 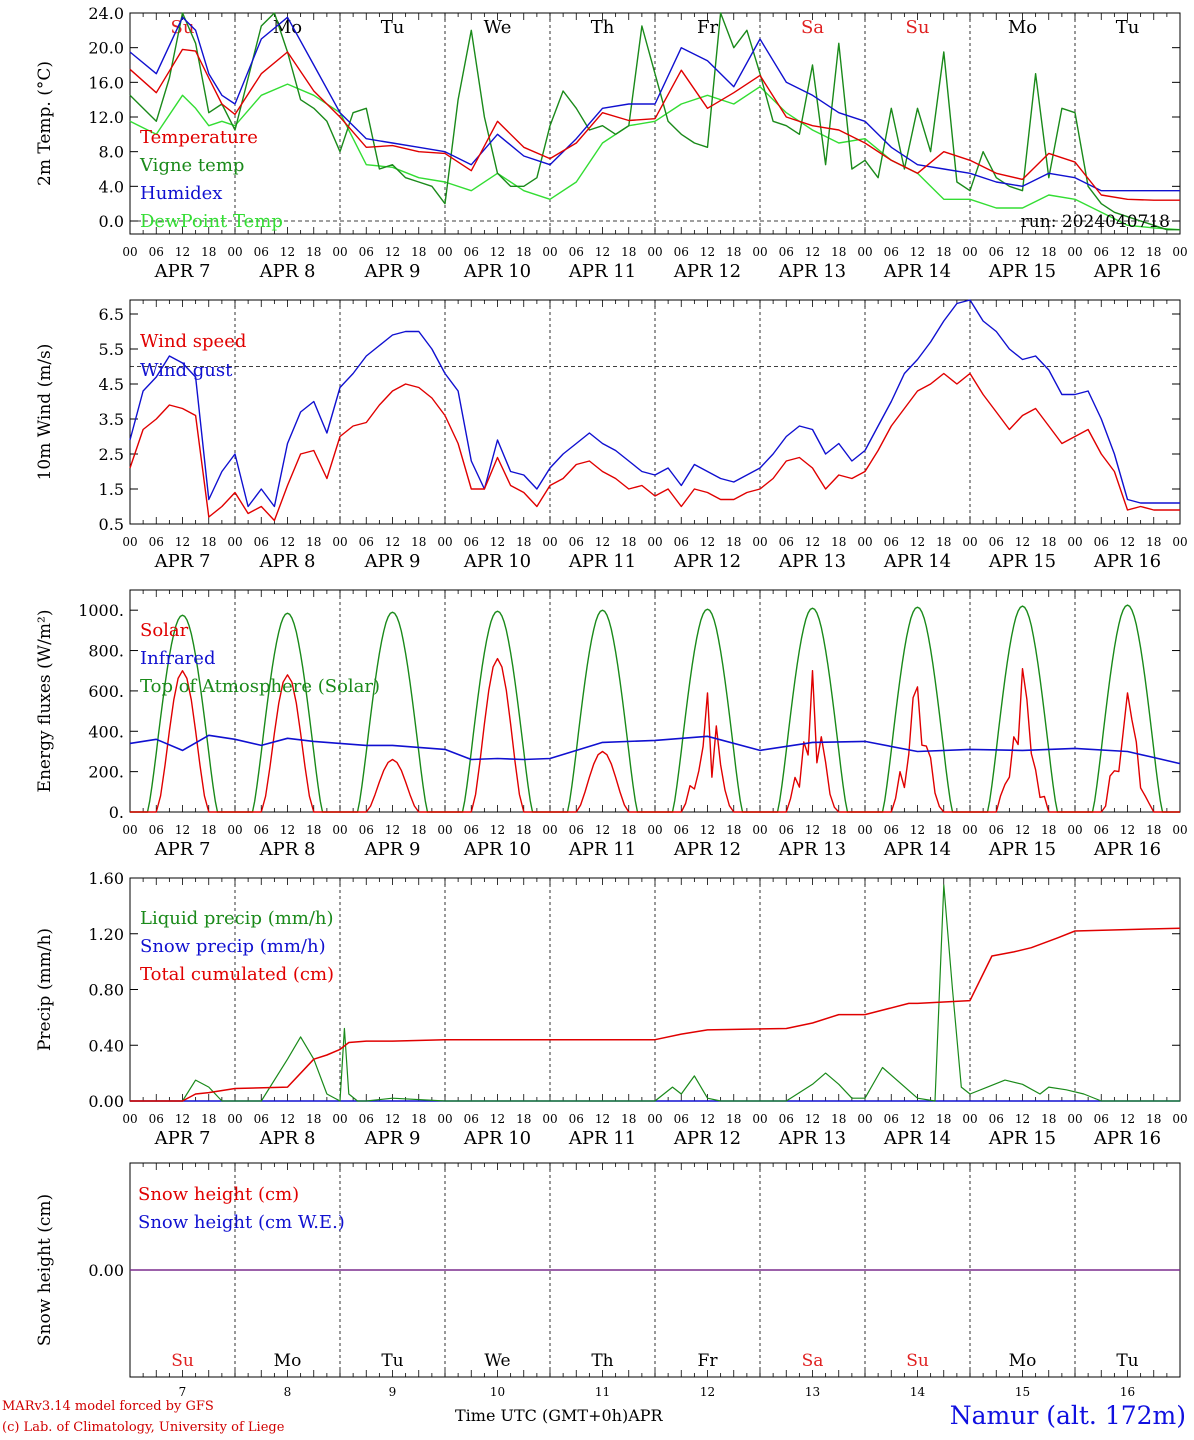 I want to click on weekday-label: Sa, so click(x=812, y=27).